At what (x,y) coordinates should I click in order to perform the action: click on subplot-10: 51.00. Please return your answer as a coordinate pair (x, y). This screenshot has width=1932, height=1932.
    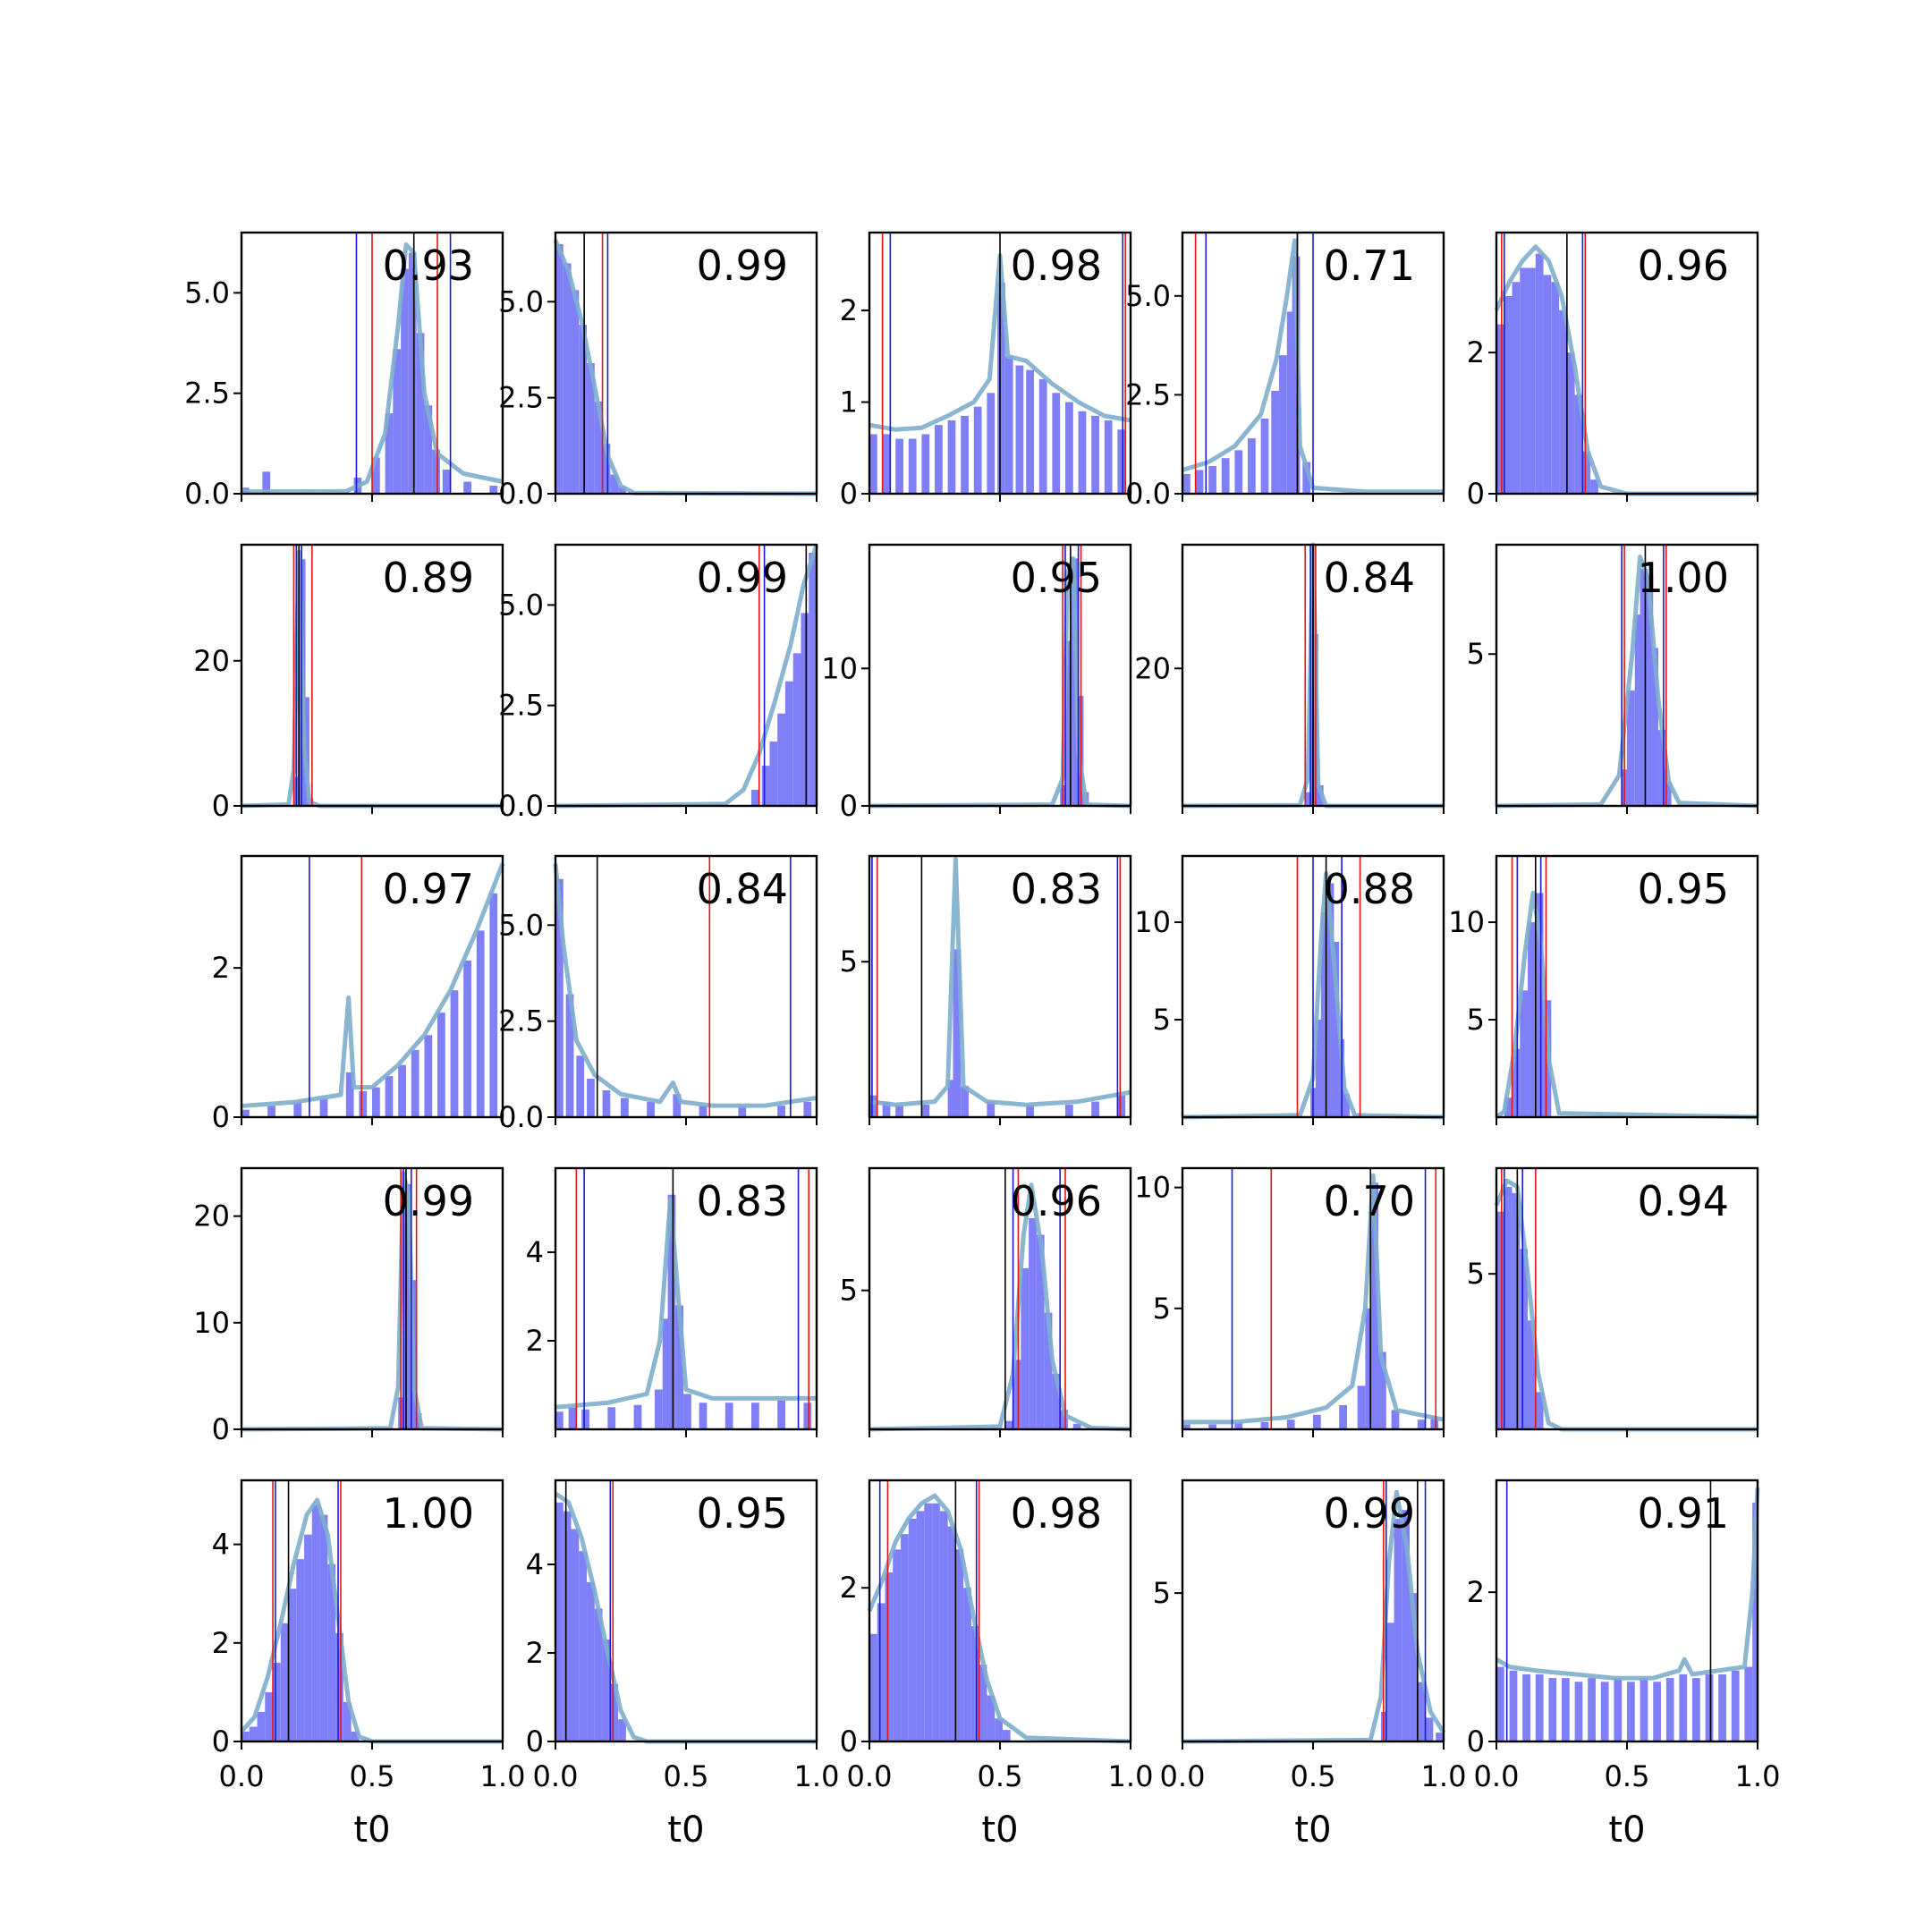
    Looking at the image, I should click on (1613, 678).